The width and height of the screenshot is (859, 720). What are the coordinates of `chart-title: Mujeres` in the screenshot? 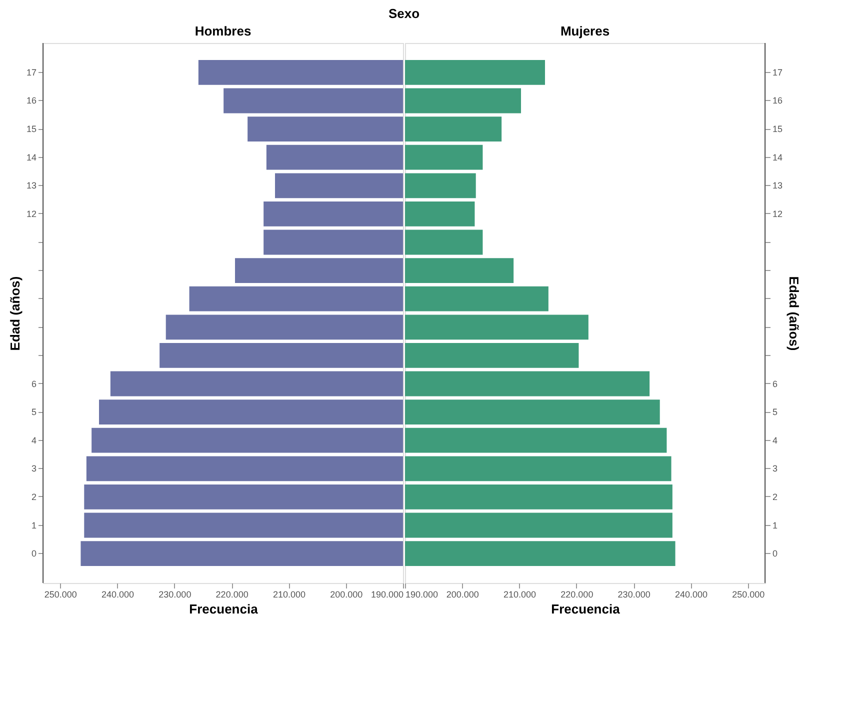 It's located at (585, 31).